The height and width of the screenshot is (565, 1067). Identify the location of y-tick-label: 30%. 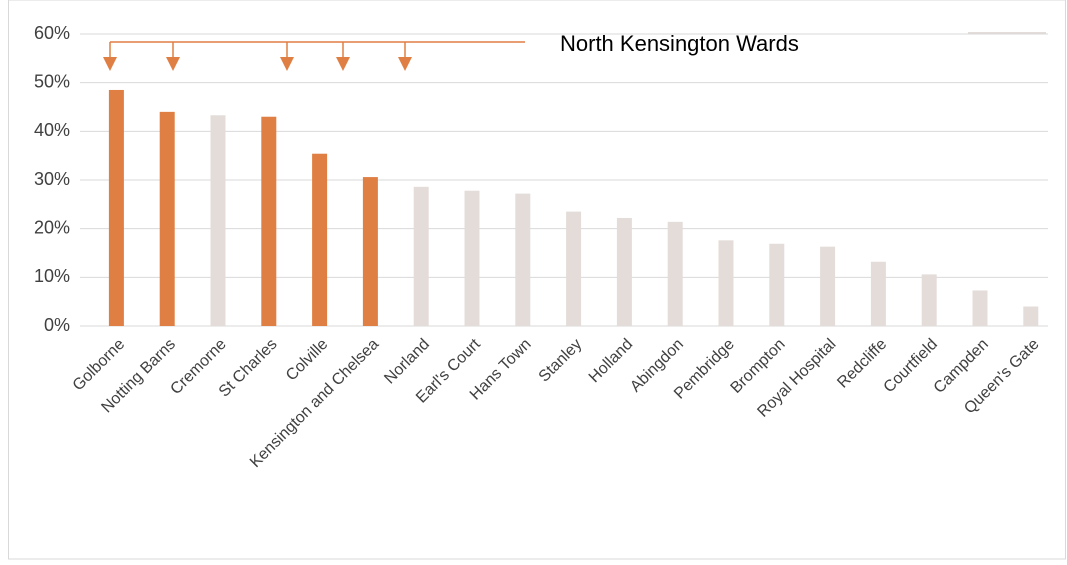
(52, 179).